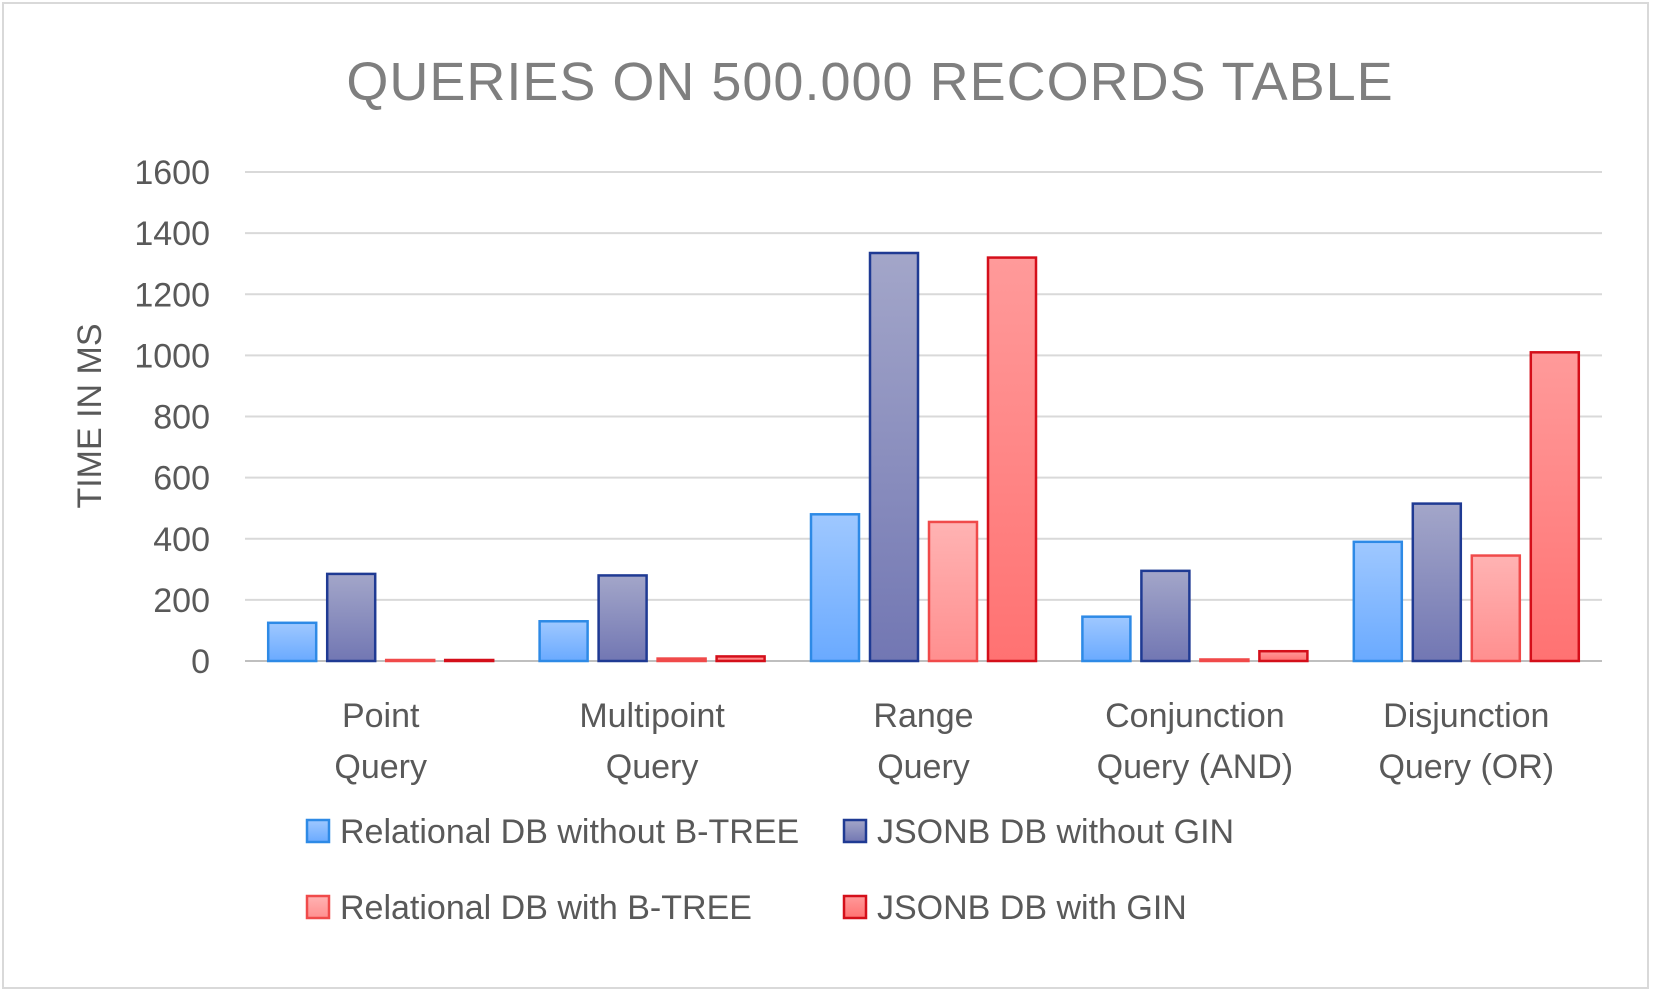  I want to click on category-label: Point, so click(381, 716).